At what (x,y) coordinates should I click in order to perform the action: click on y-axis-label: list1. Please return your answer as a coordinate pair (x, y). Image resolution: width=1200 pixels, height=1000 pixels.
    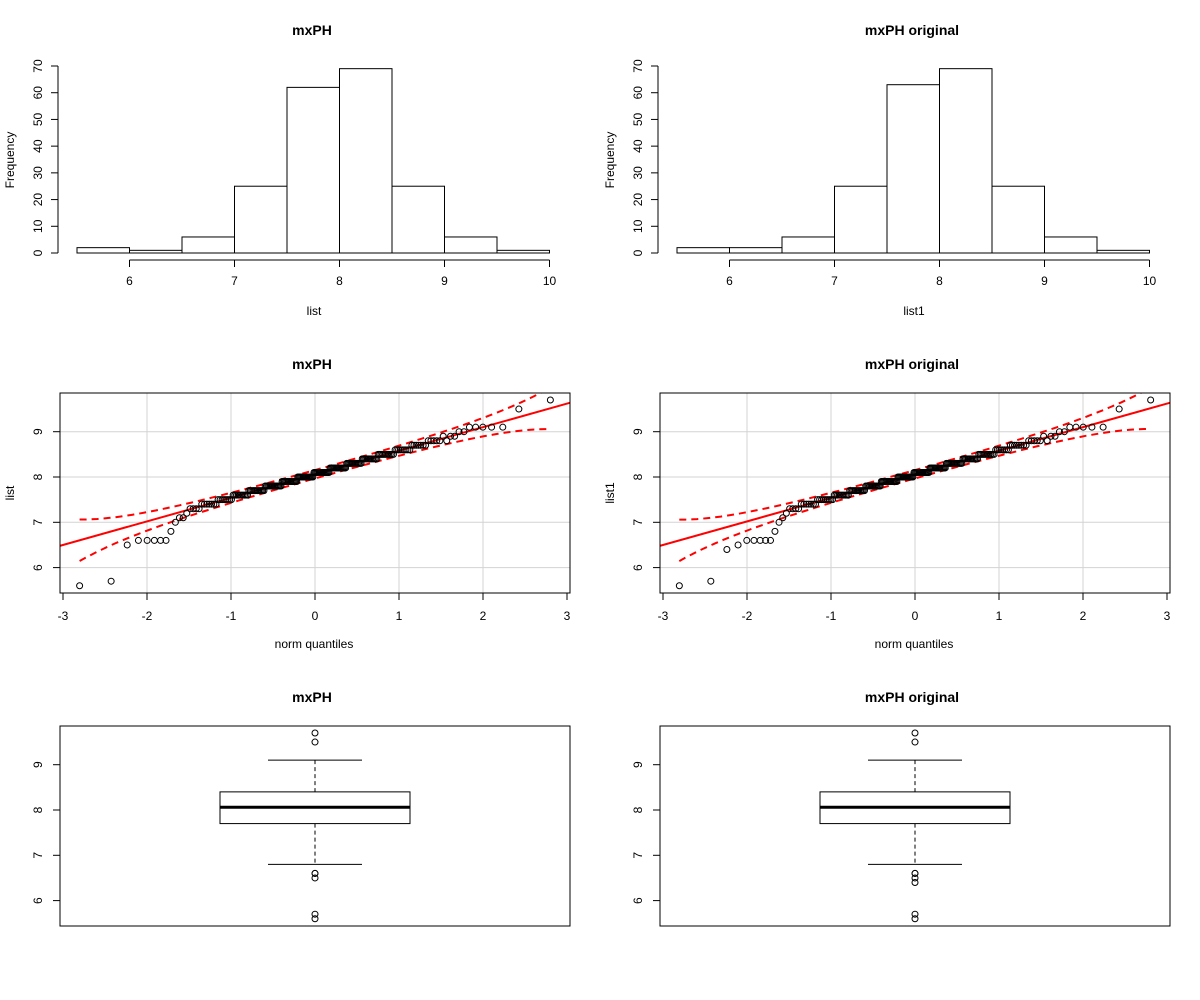
    Looking at the image, I should click on (610, 493).